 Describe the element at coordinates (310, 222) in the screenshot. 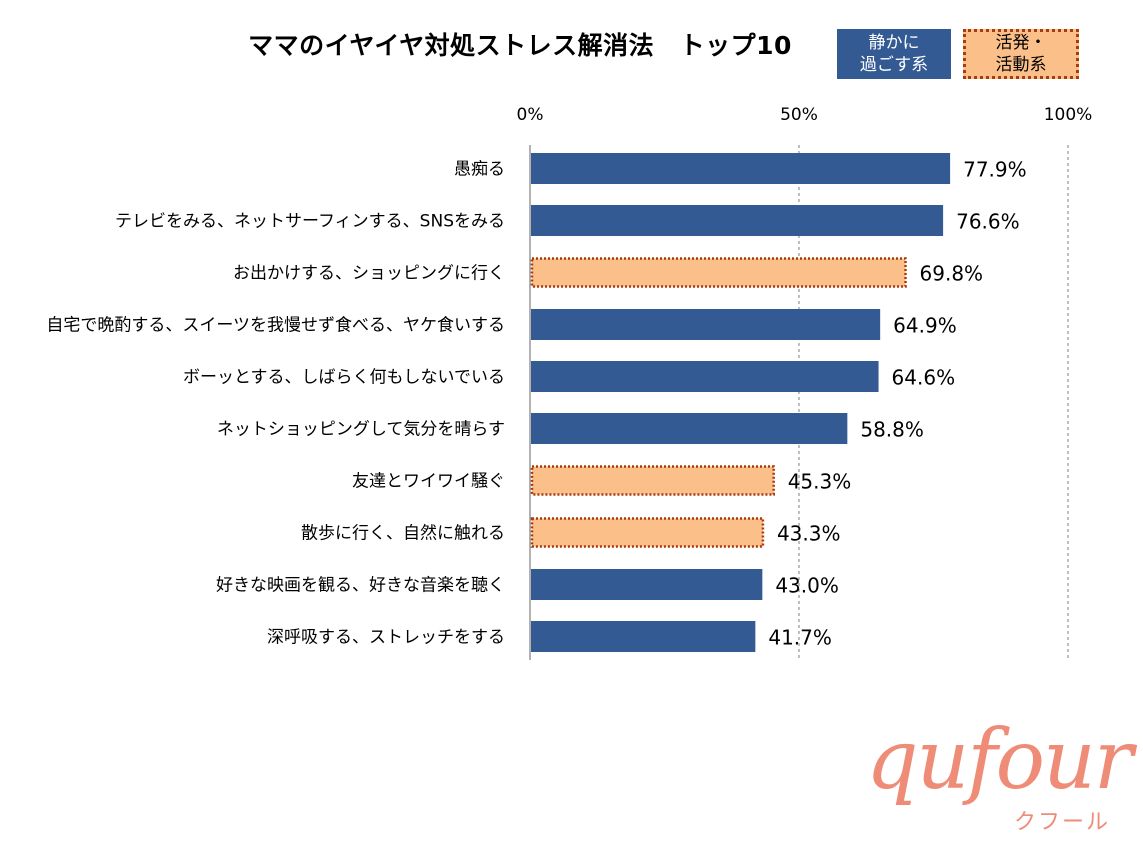

I see `category-label: テレビをみる、ネットサーフィンする、SNSをみる` at that location.